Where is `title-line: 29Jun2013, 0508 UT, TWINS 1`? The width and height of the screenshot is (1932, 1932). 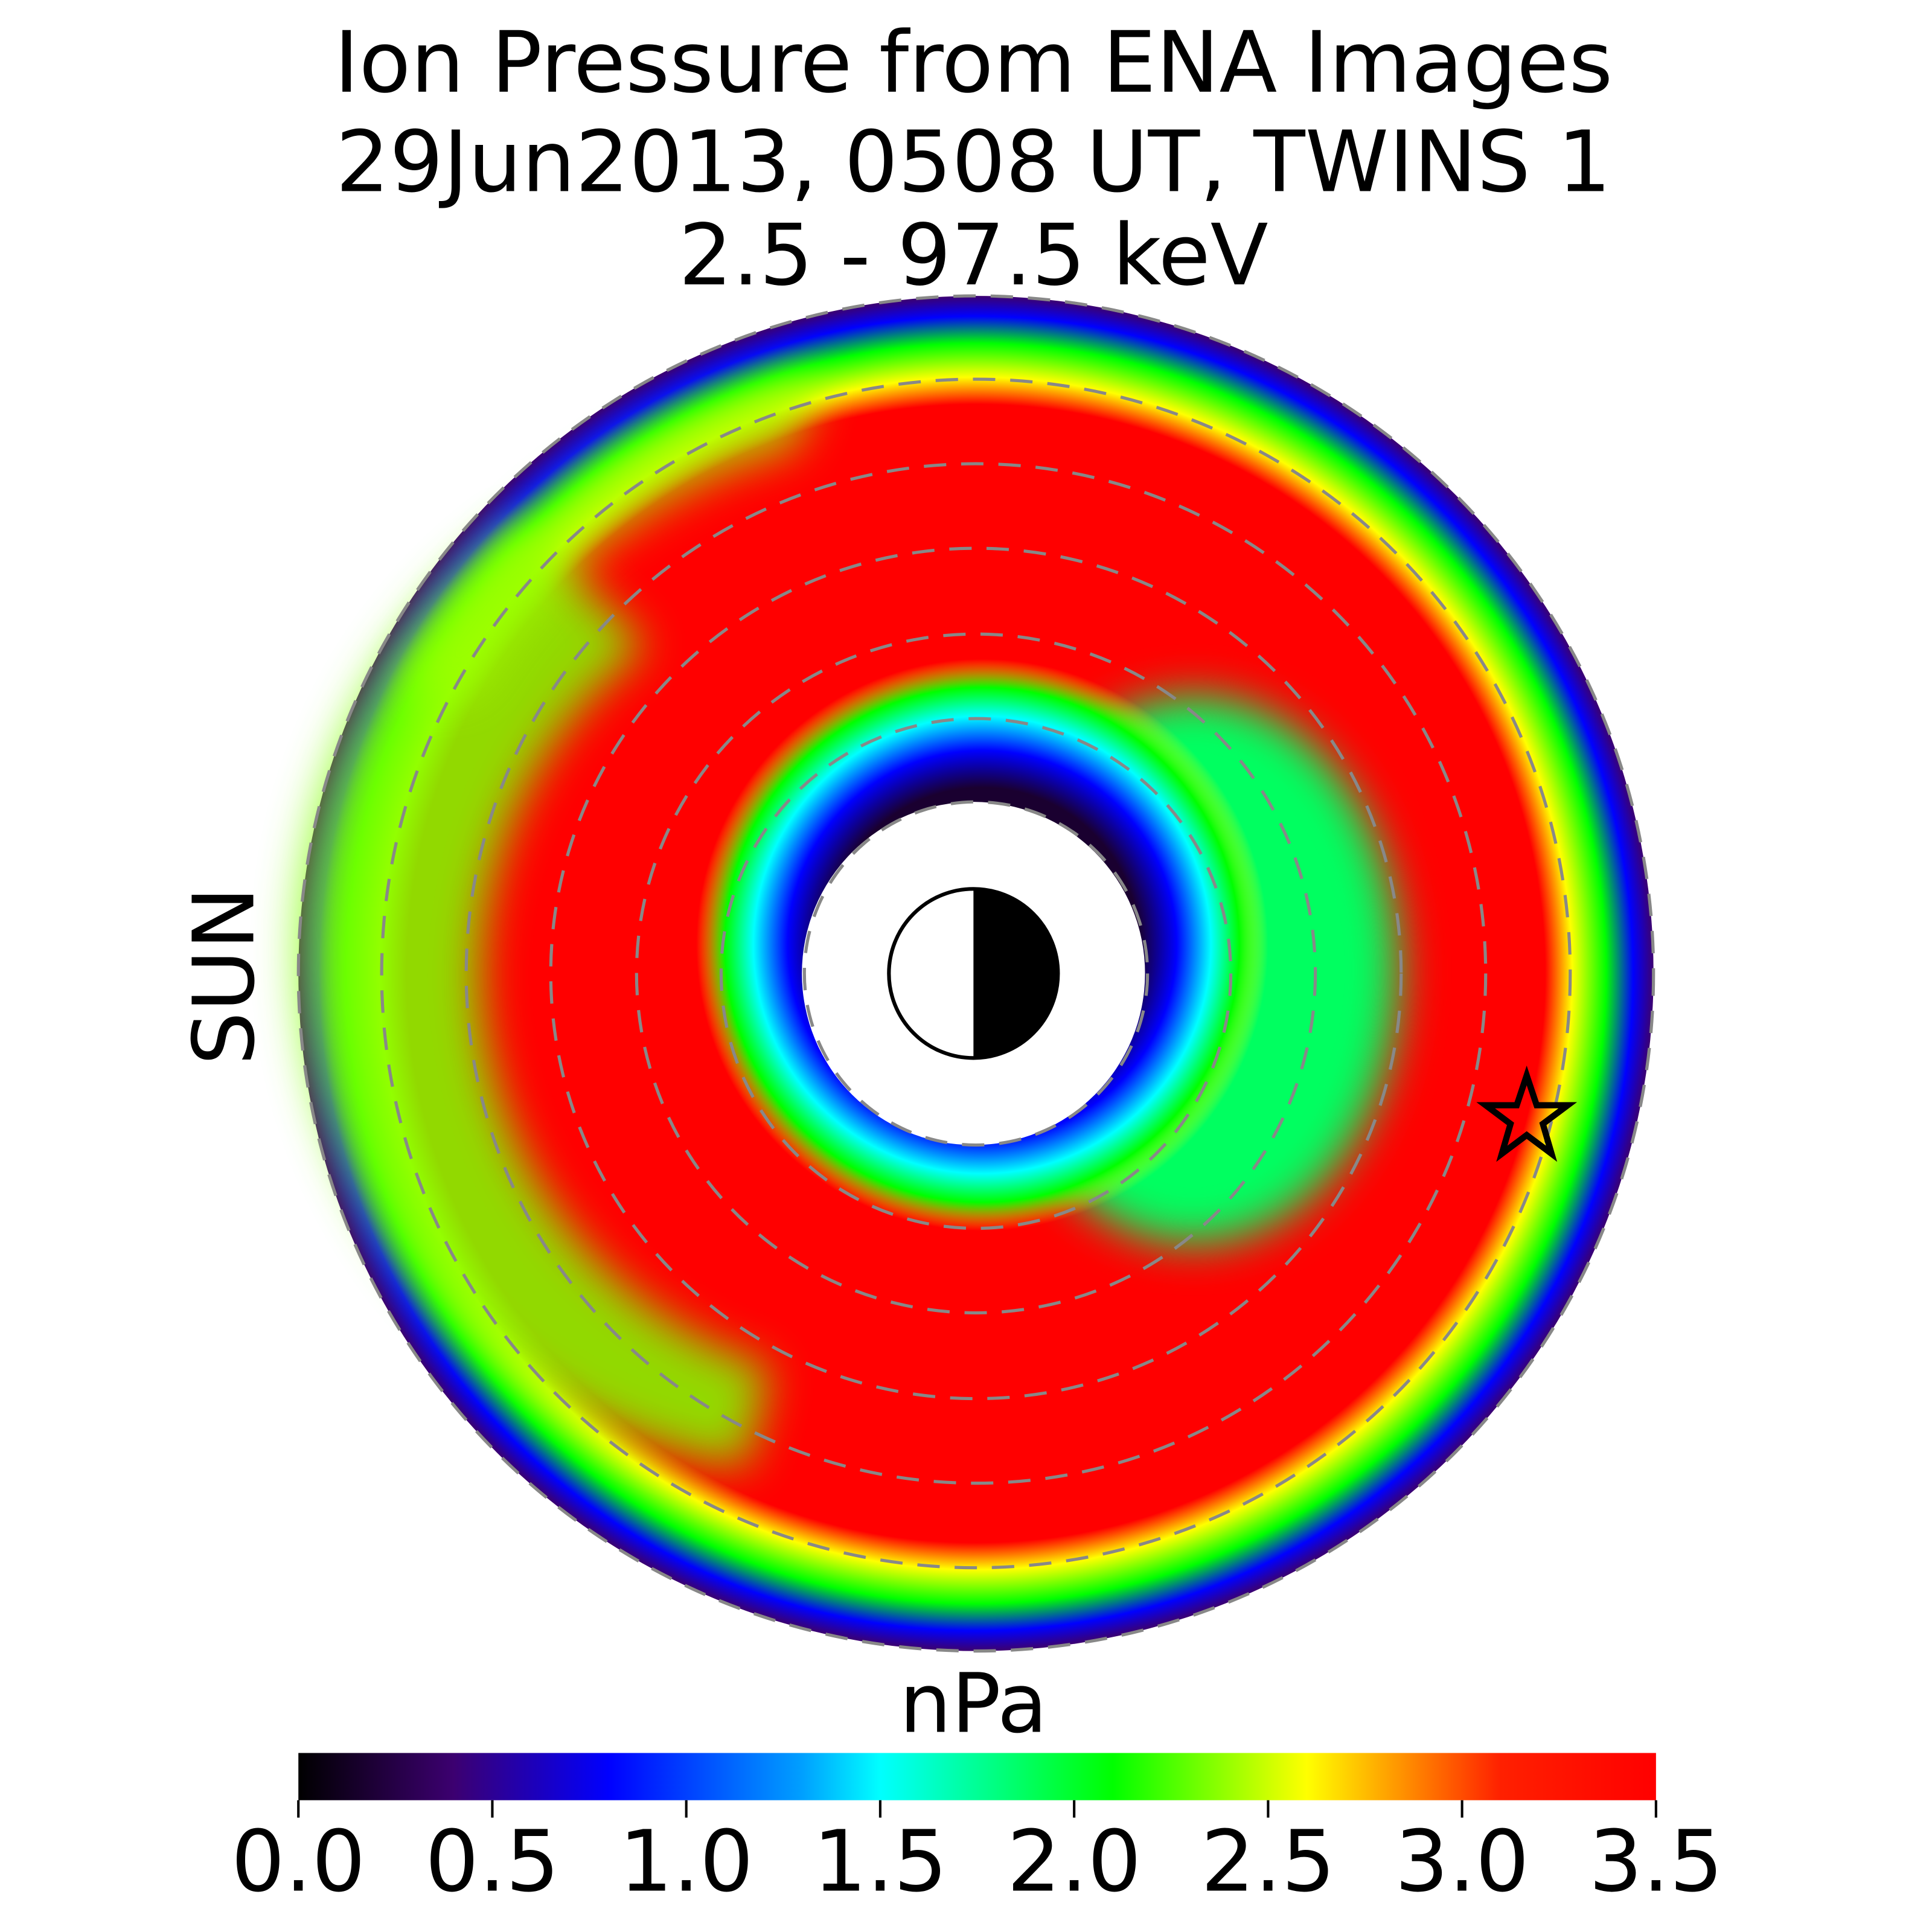
title-line: 29Jun2013, 0508 UT, TWINS 1 is located at coordinates (974, 163).